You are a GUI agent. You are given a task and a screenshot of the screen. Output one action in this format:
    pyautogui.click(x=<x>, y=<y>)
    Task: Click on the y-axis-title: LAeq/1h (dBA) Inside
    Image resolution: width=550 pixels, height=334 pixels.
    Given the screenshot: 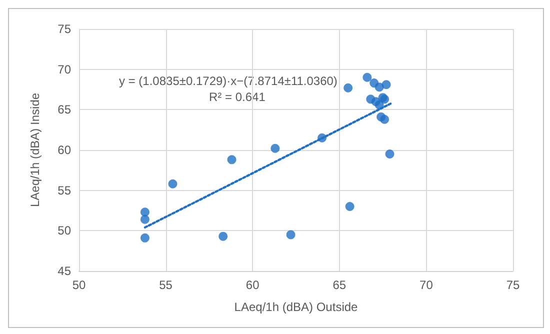 What is the action you would take?
    pyautogui.click(x=35, y=150)
    